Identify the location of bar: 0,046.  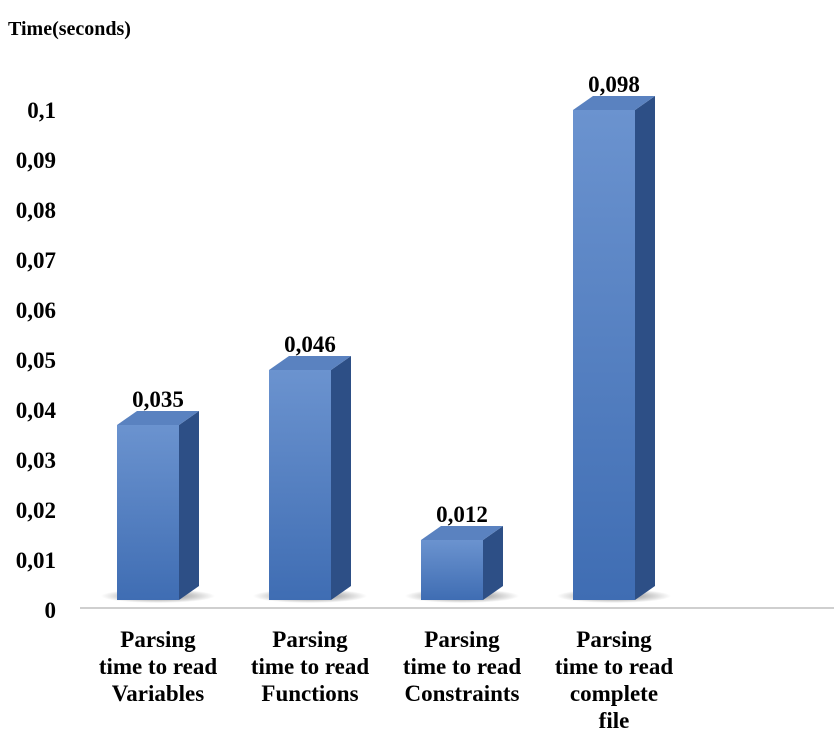
(310, 467).